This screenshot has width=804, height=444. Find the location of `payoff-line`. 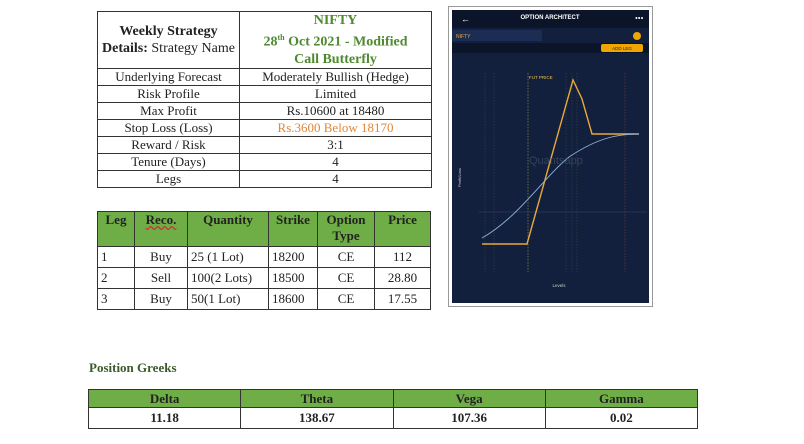

payoff-line is located at coordinates (560, 161).